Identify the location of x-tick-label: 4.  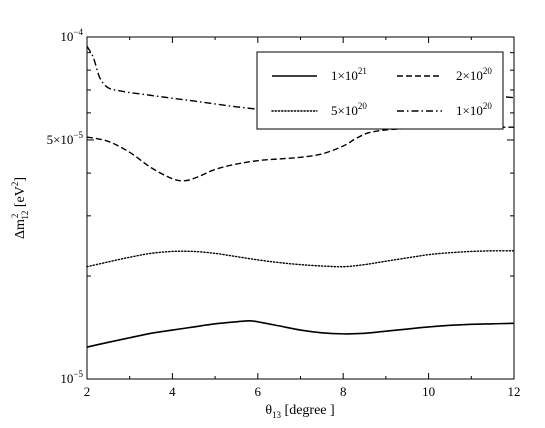
(172, 391).